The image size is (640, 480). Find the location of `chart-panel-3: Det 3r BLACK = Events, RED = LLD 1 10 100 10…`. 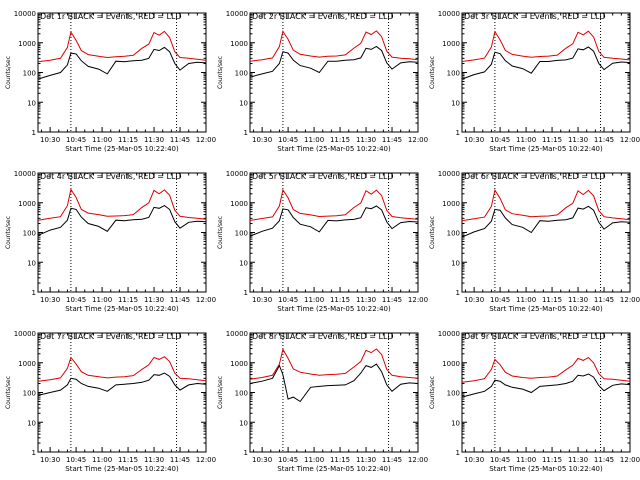

chart-panel-3: Det 3r BLACK = Events, RED = LLD 1 10 100 10… is located at coordinates (534, 81).